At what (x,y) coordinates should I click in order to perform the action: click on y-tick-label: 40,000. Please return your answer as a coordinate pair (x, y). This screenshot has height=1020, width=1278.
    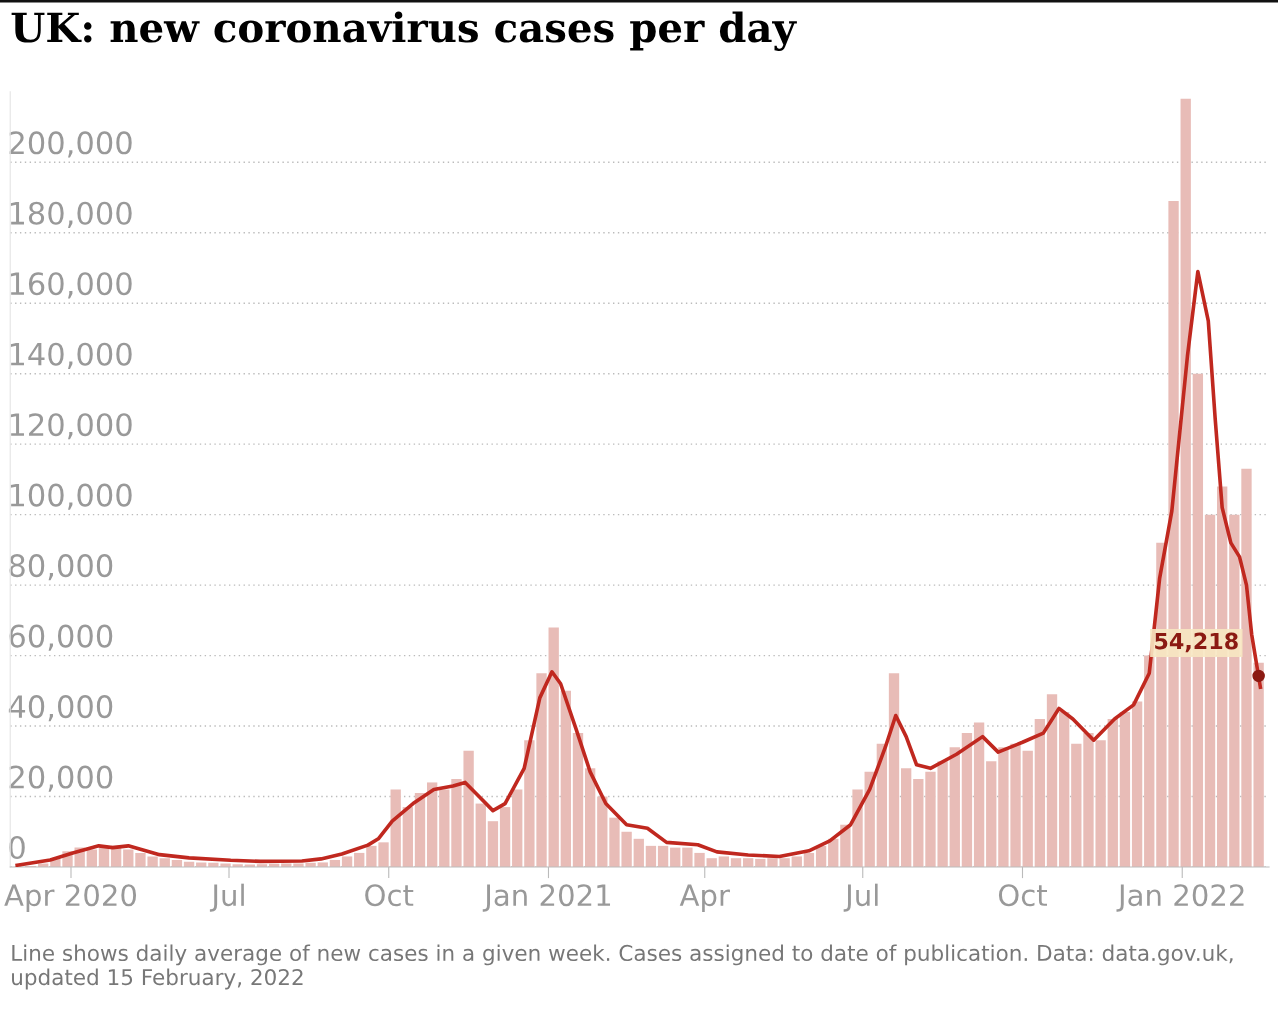
    Looking at the image, I should click on (60, 708).